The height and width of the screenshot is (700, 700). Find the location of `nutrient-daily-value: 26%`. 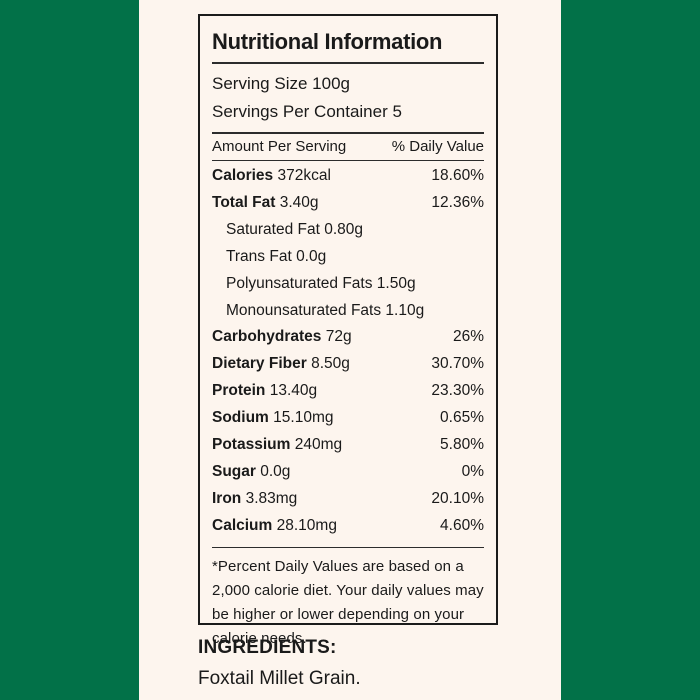

nutrient-daily-value: 26% is located at coordinates (468, 337).